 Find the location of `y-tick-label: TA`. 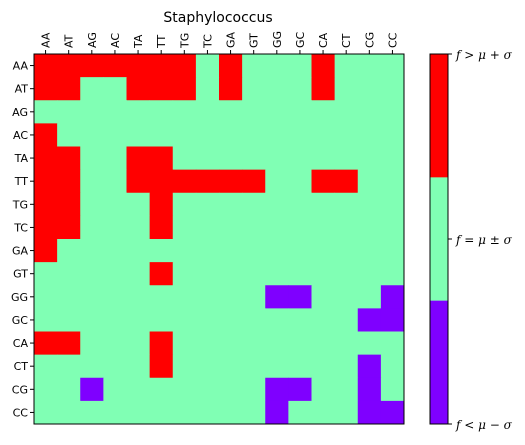

y-tick-label: TA is located at coordinates (21, 158).